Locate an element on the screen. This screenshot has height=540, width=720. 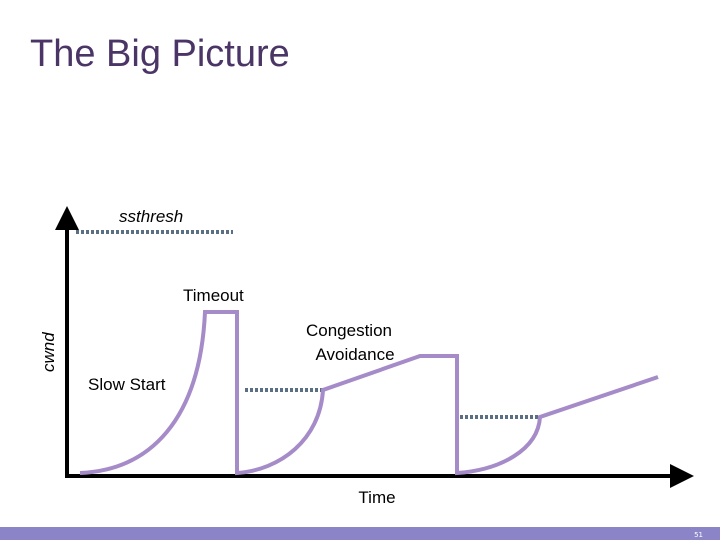
congestion-label: Congestion is located at coordinates (349, 330).